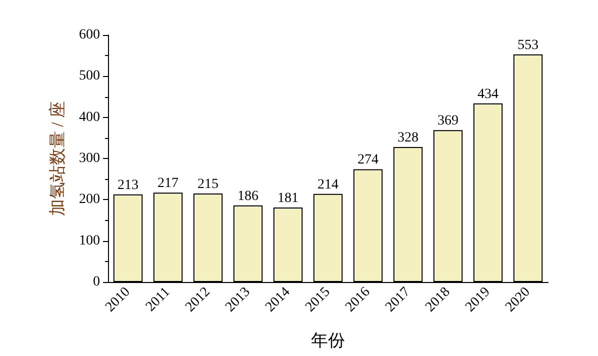  I want to click on data-label: 215, so click(208, 184).